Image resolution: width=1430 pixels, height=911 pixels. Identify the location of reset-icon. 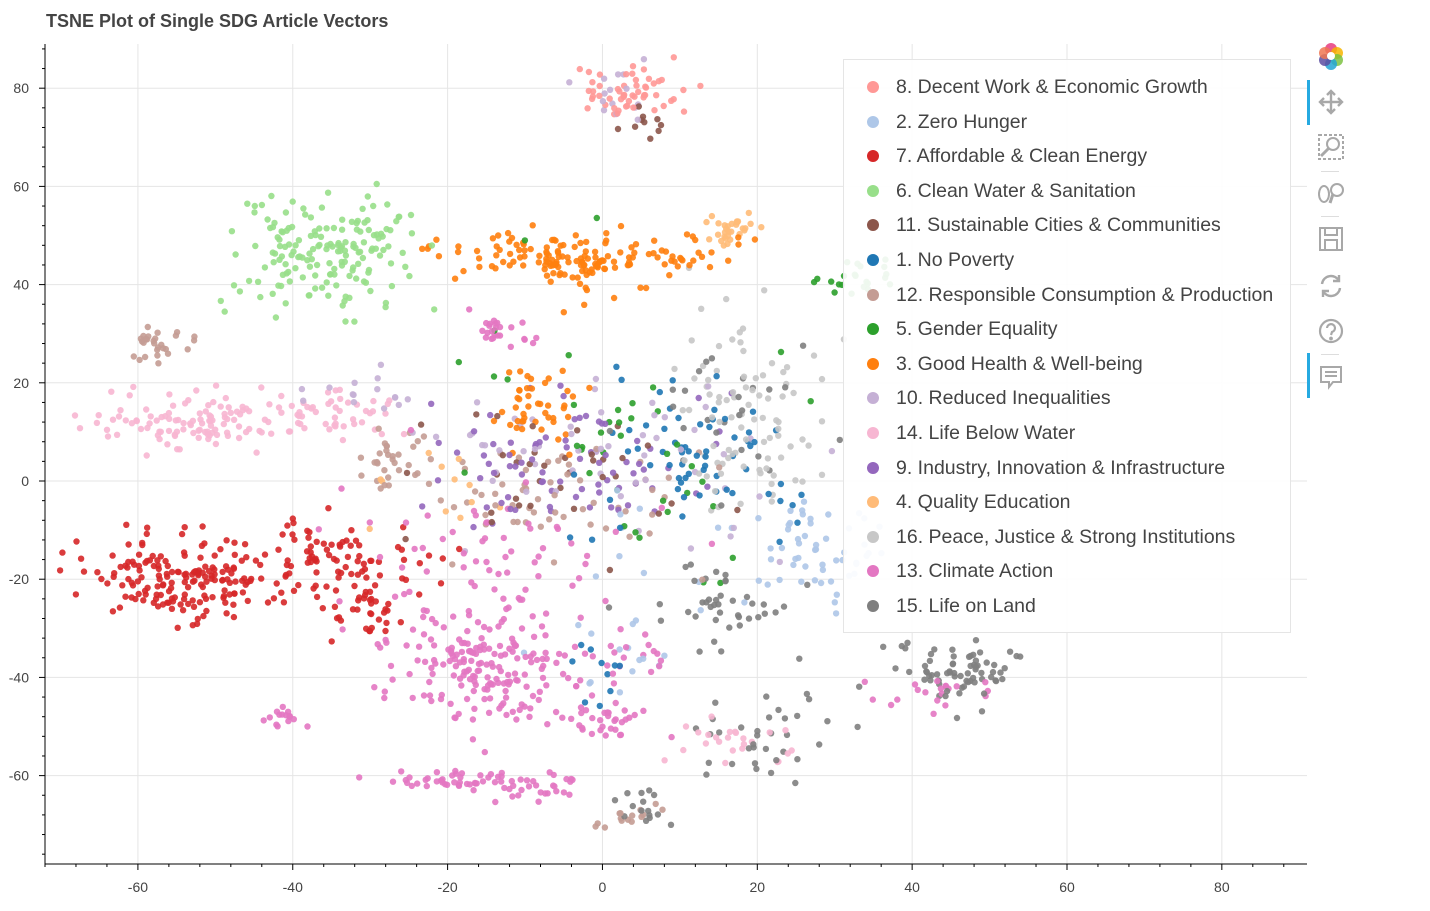
(1331, 286).